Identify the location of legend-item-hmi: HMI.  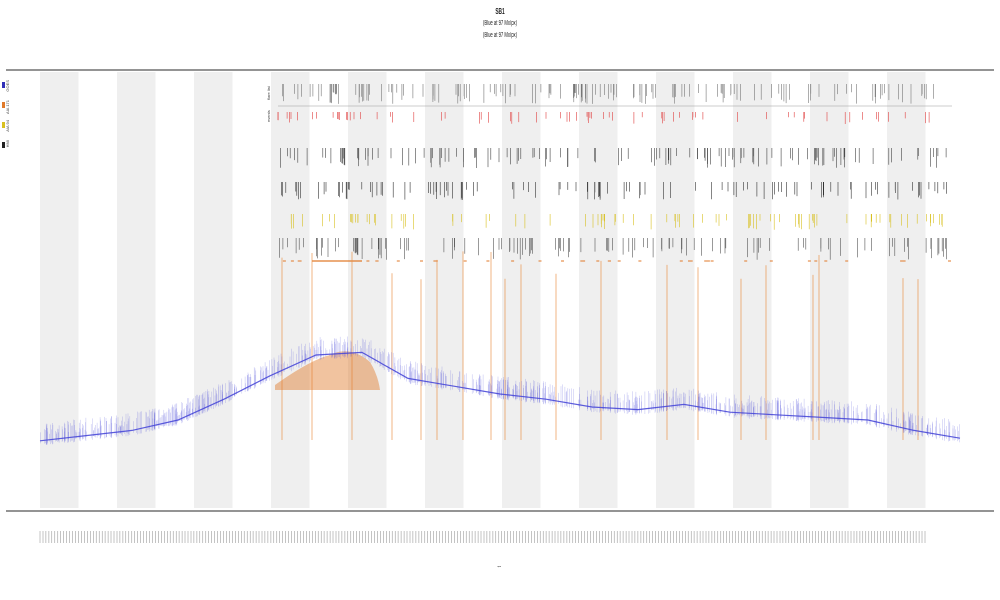
(8, 146).